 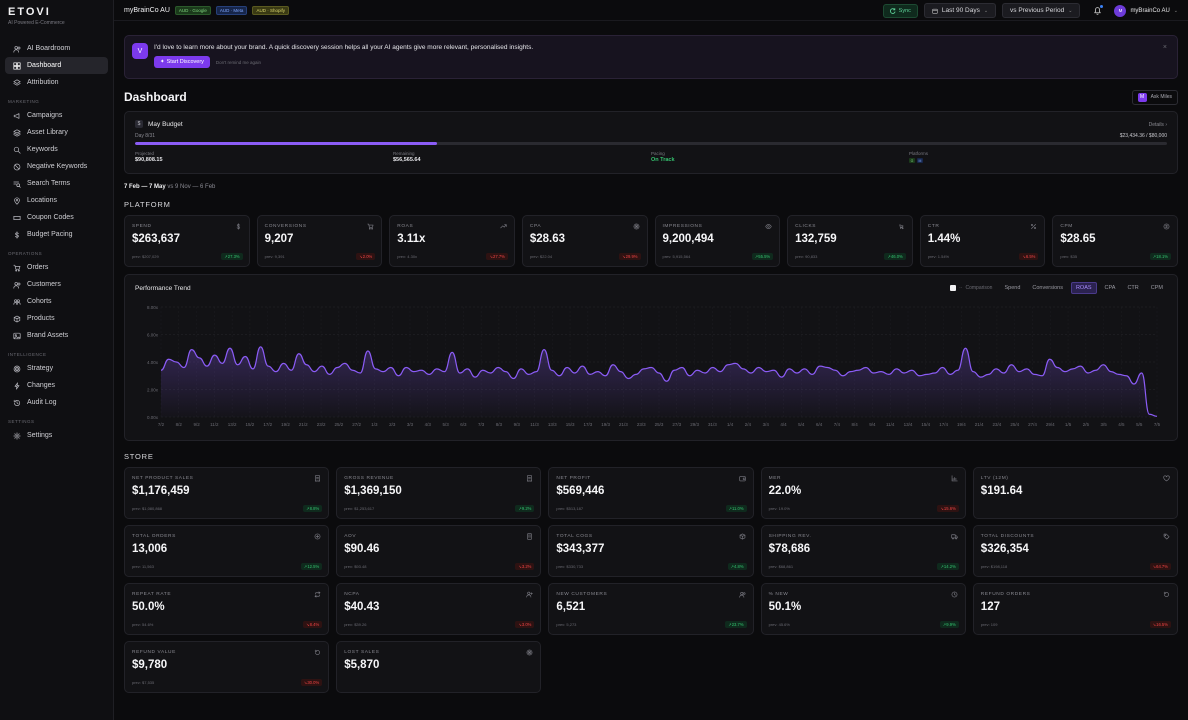 What do you see at coordinates (1098, 10) in the screenshot?
I see `notifications-button` at bounding box center [1098, 10].